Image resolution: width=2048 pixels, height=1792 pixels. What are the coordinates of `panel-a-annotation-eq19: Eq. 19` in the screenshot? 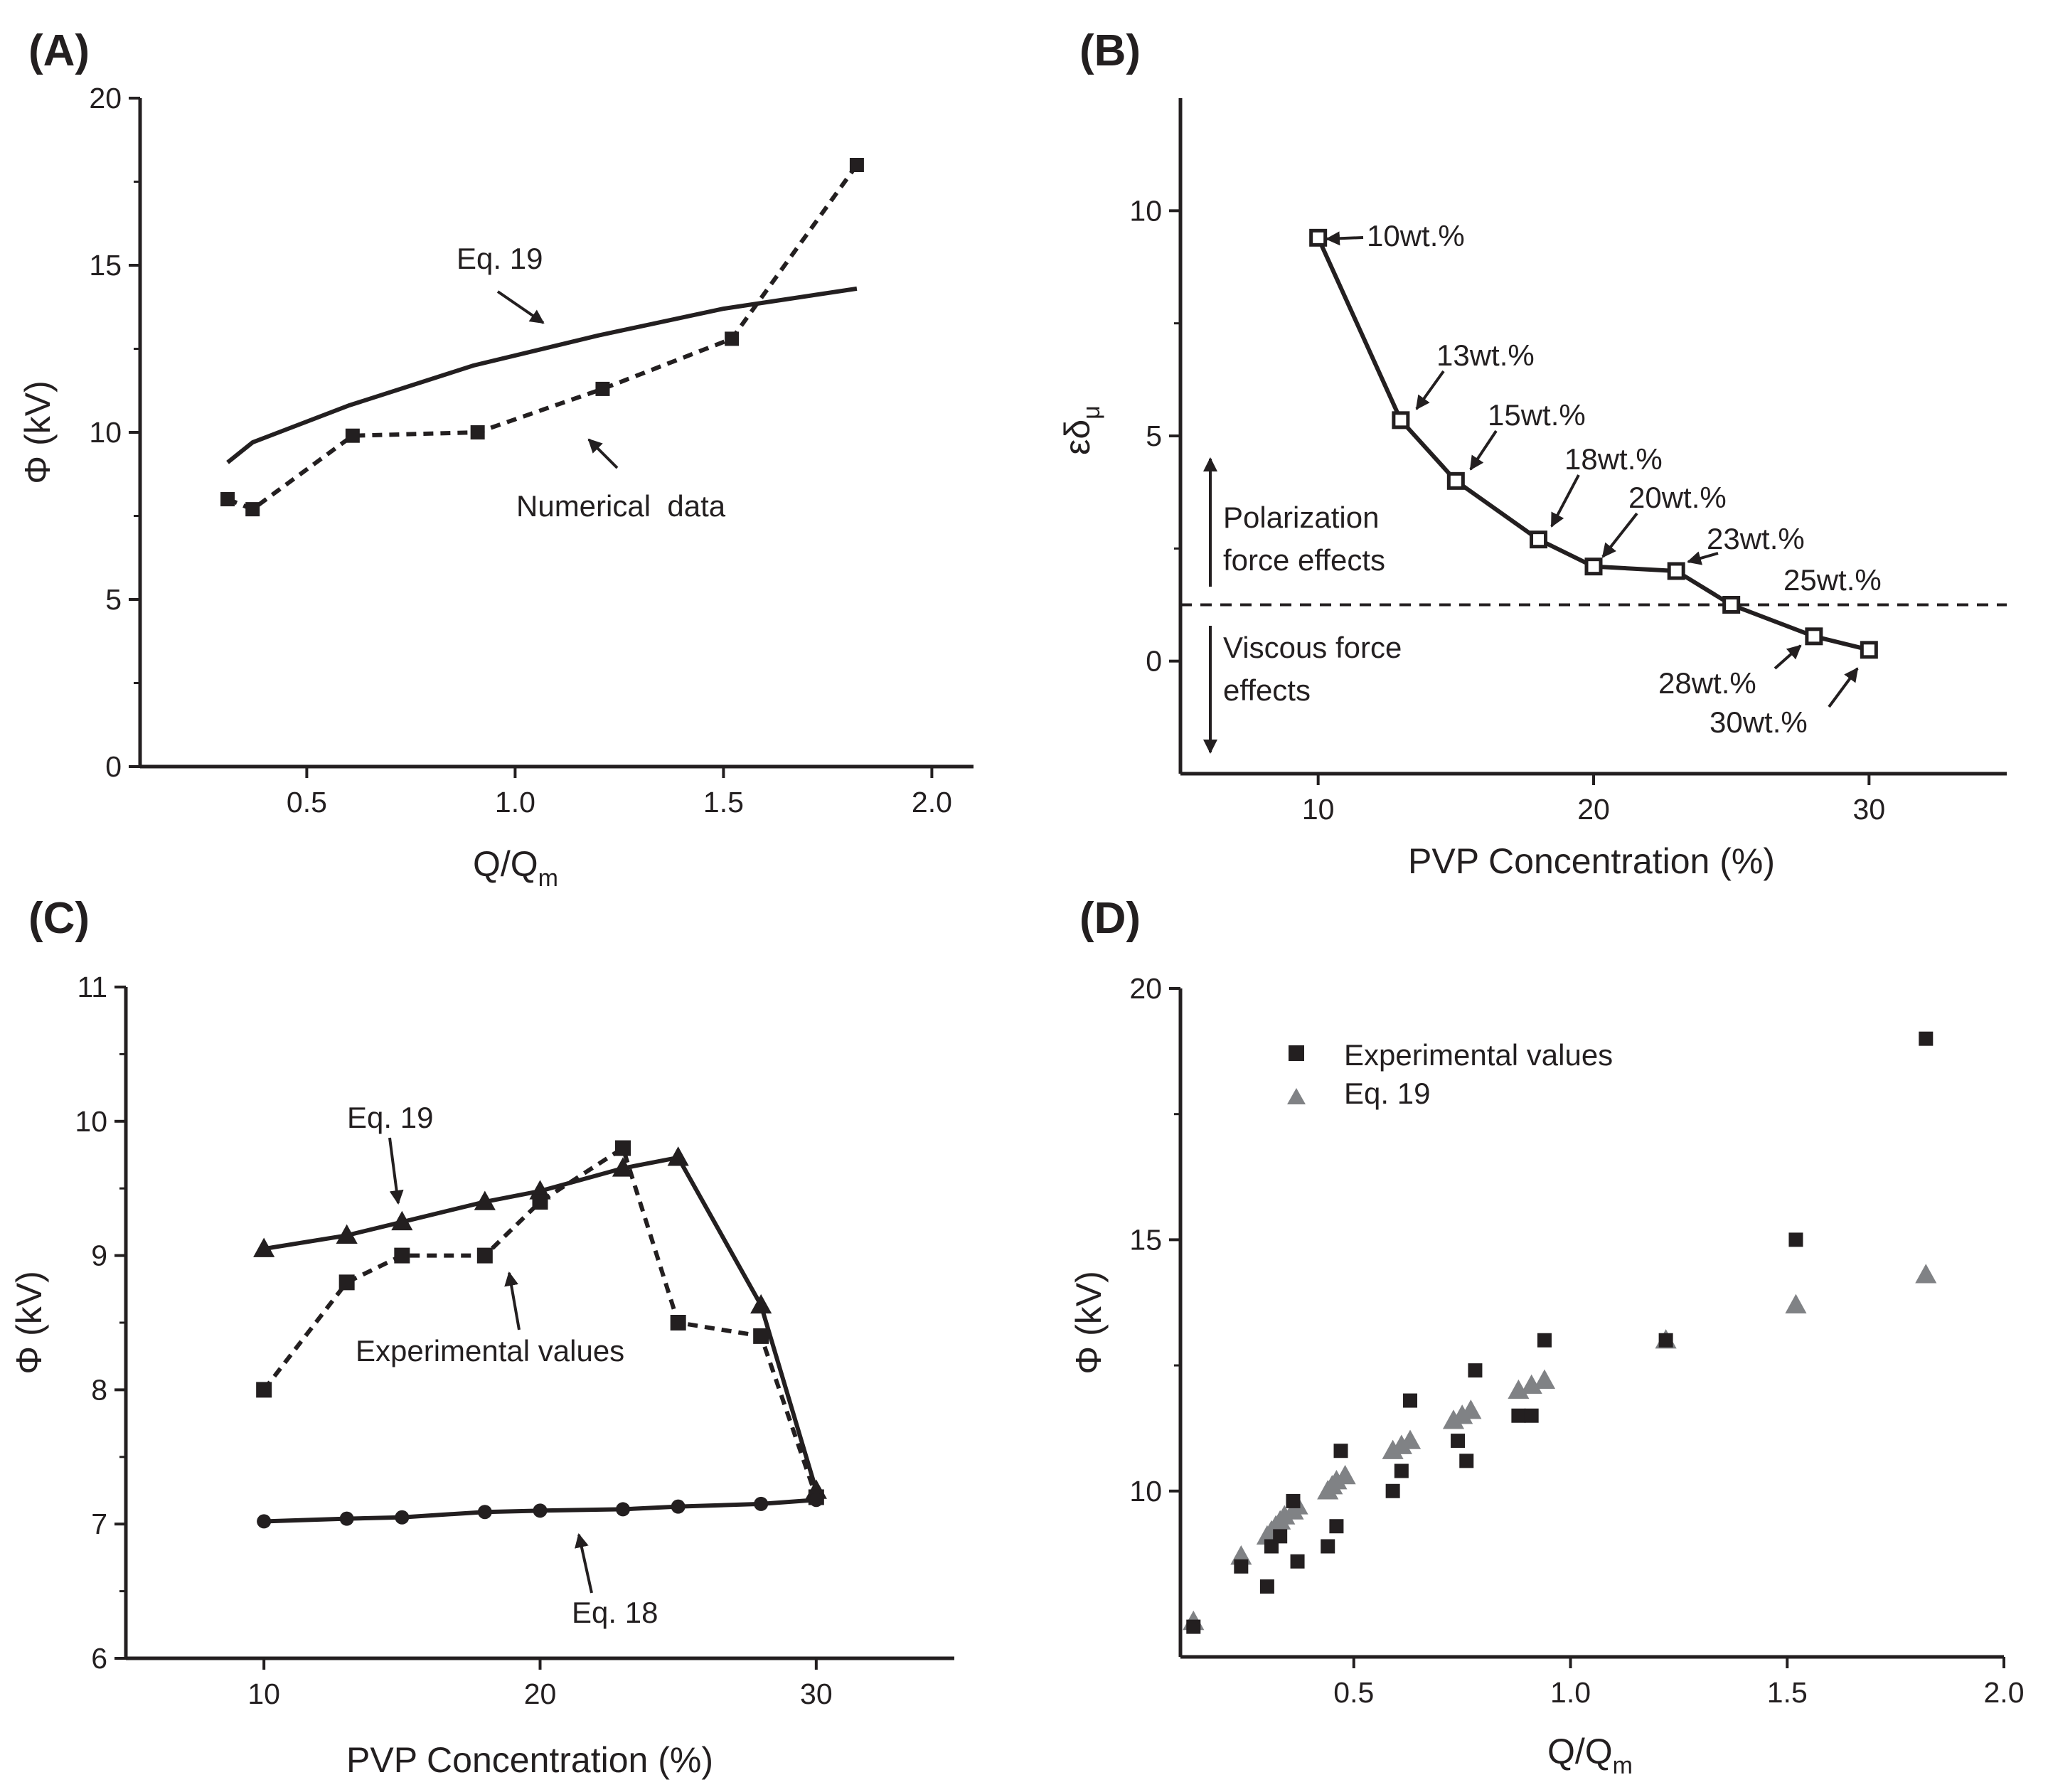 It's located at (500, 258).